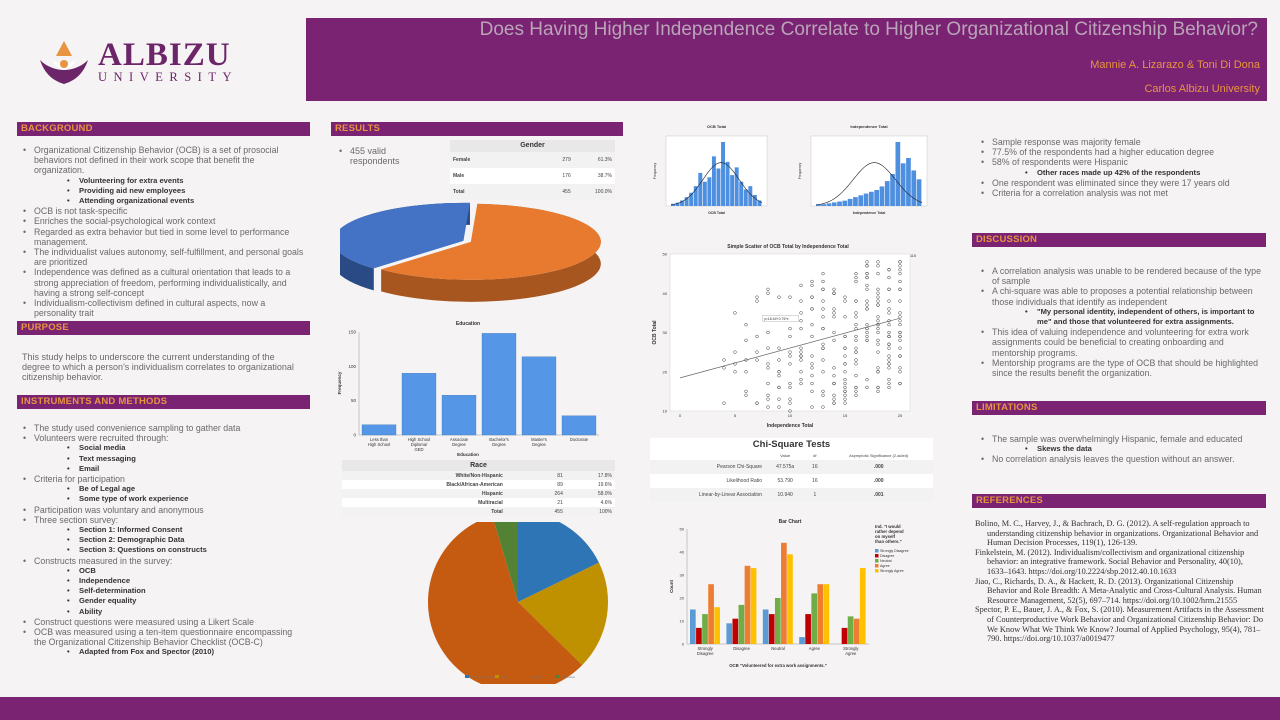 This screenshot has height=720, width=1280. I want to click on ocb-hist-title: OCB Total, so click(716, 126).